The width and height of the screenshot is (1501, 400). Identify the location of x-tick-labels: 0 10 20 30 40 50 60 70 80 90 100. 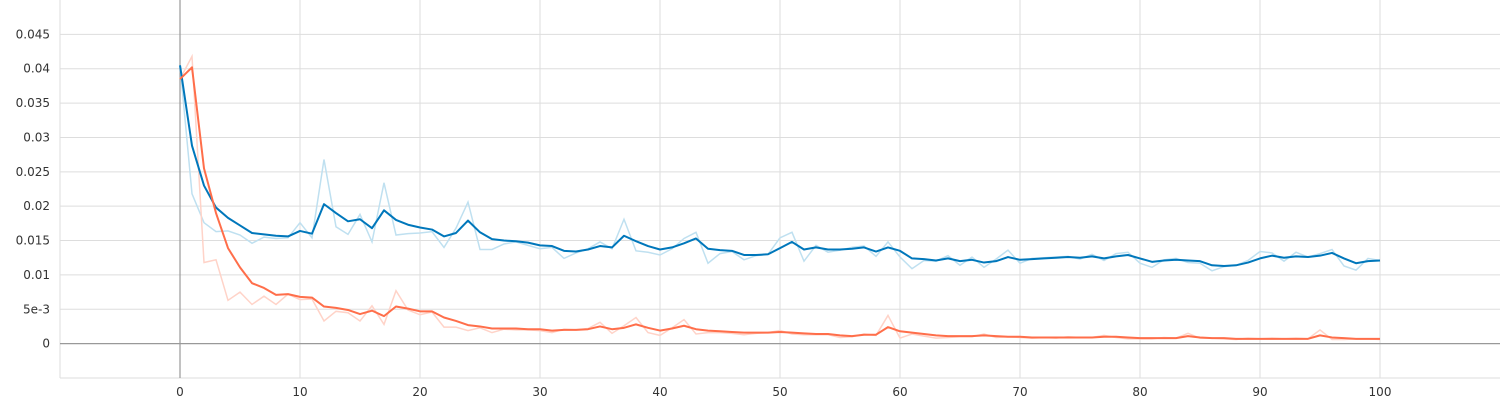
(783, 392).